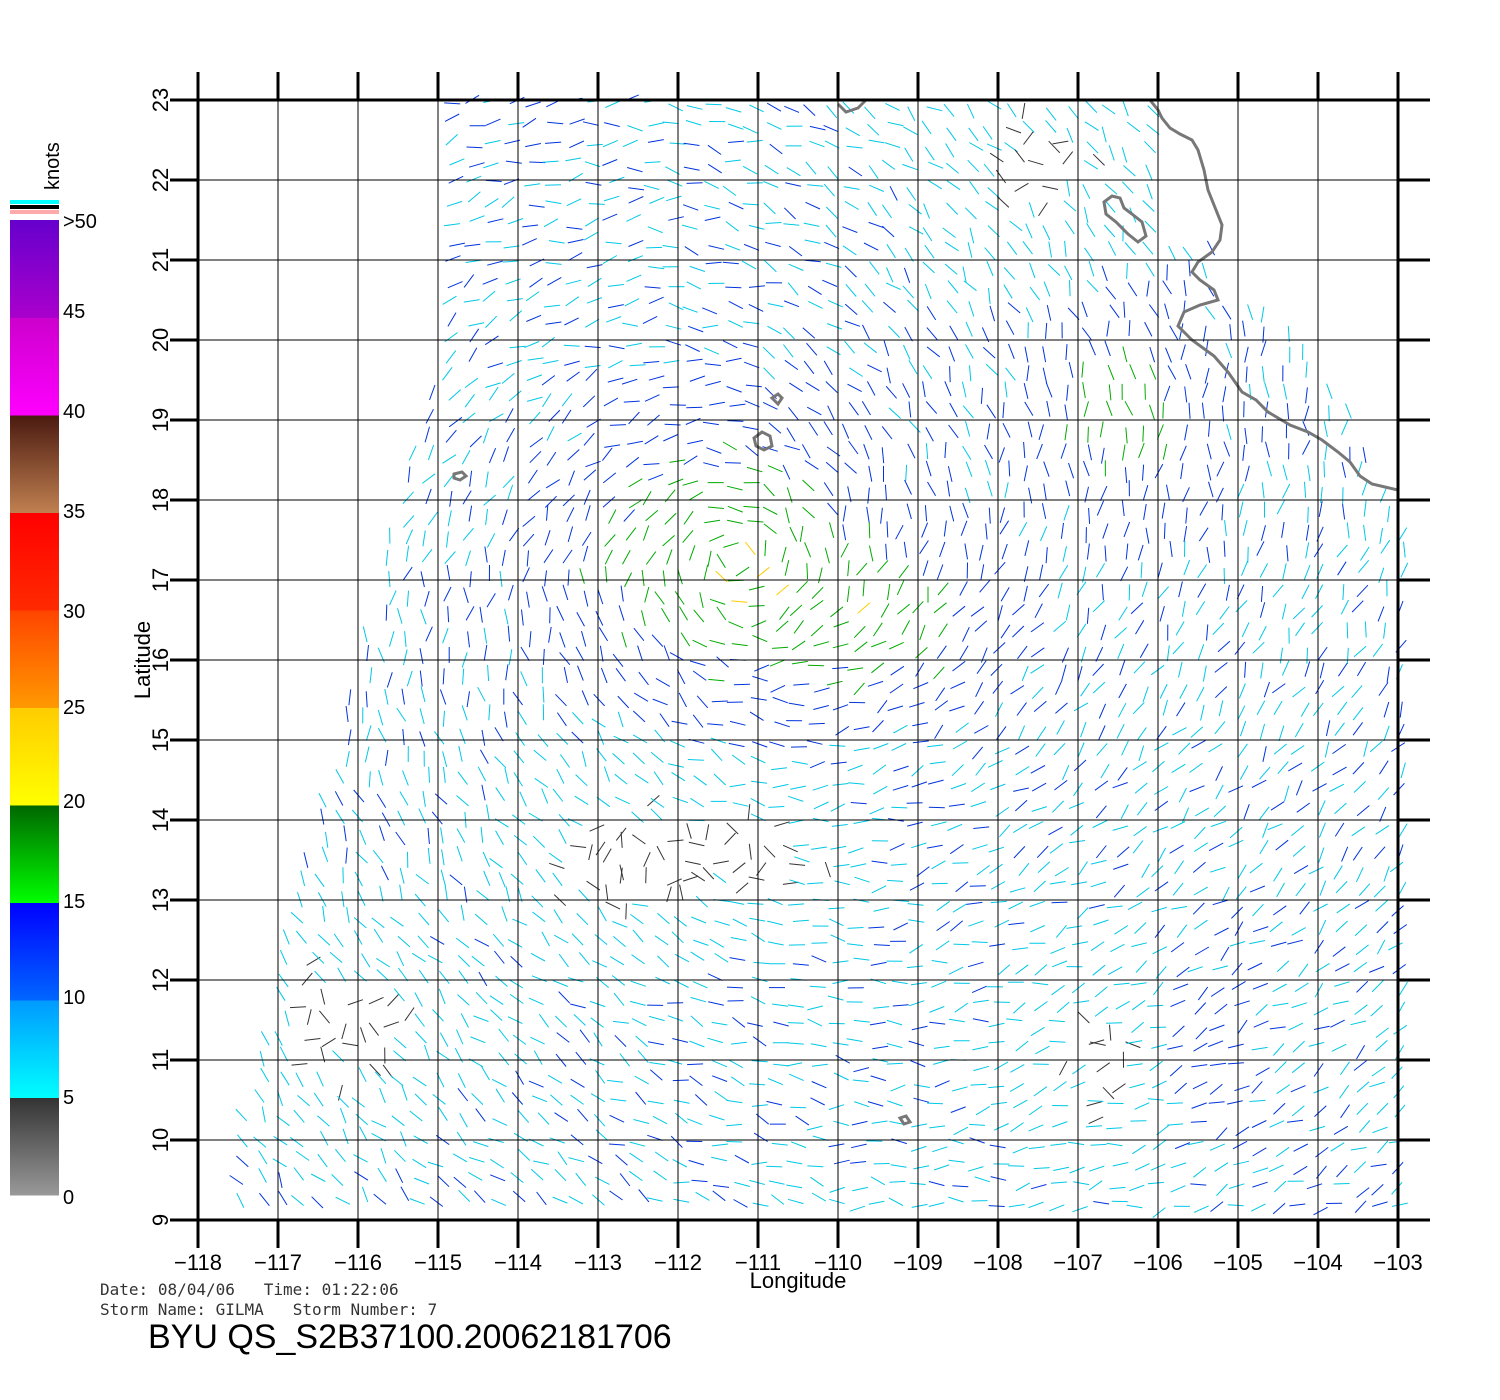  What do you see at coordinates (74, 412) in the screenshot?
I see `colorbar-label: 40` at bounding box center [74, 412].